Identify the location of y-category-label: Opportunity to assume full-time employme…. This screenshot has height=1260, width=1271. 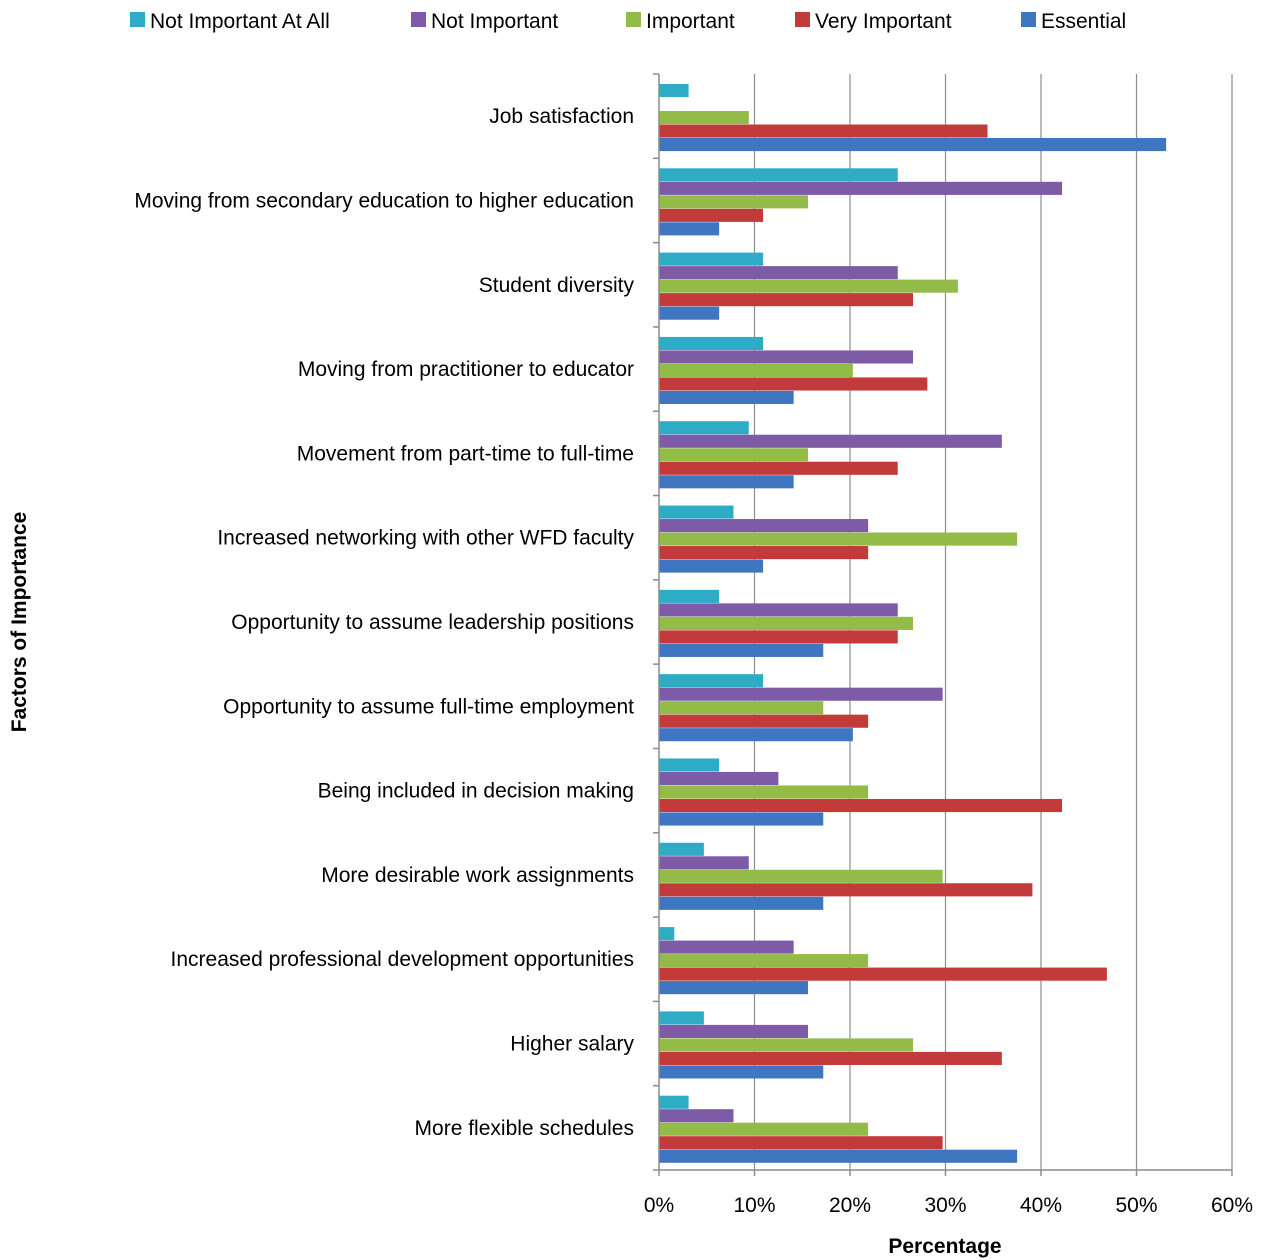
(428, 706).